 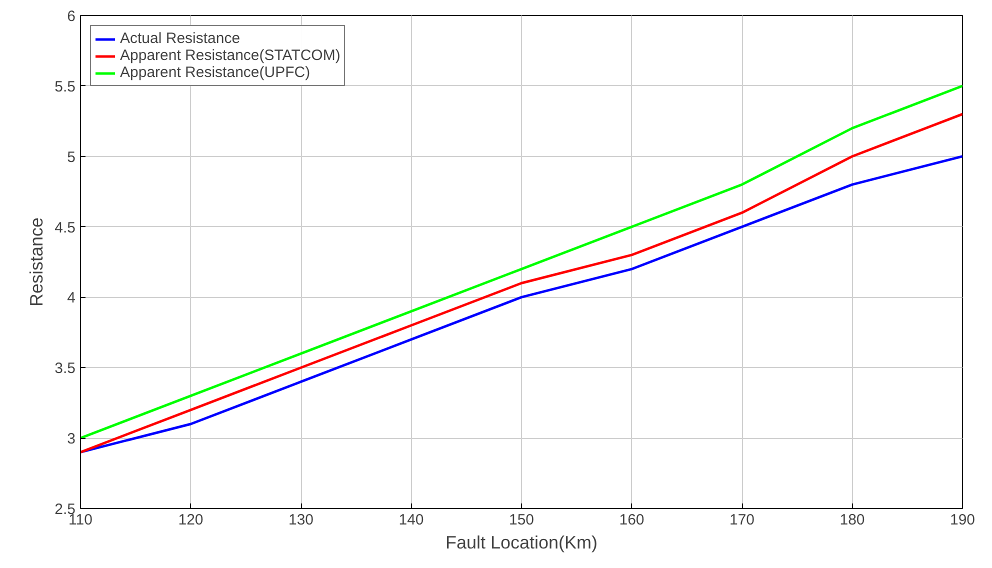 I want to click on legend-label: Apparent Resistance(STATCOM), so click(x=230, y=55).